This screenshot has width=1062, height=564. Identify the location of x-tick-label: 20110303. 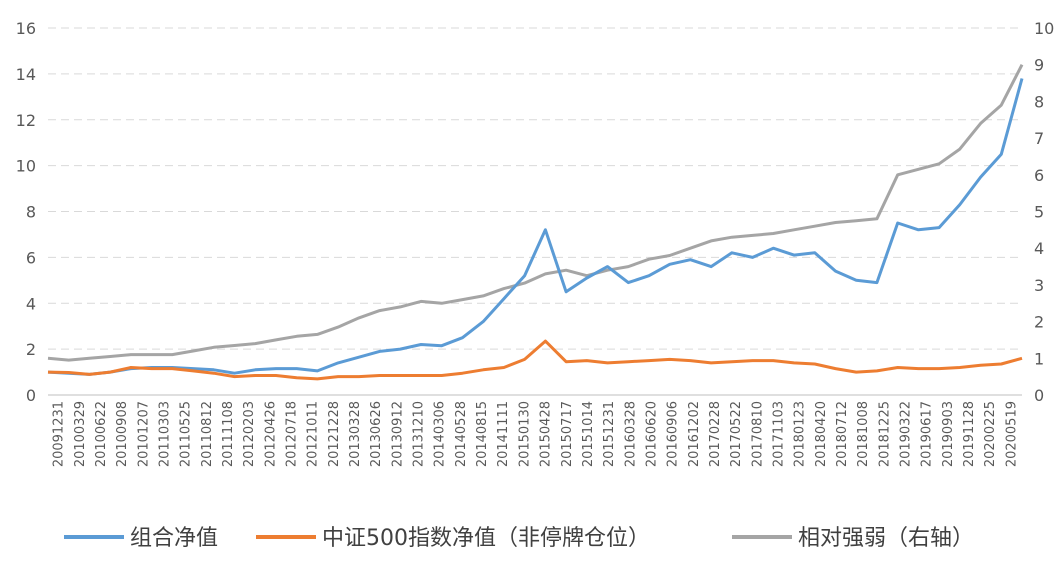
(164, 434).